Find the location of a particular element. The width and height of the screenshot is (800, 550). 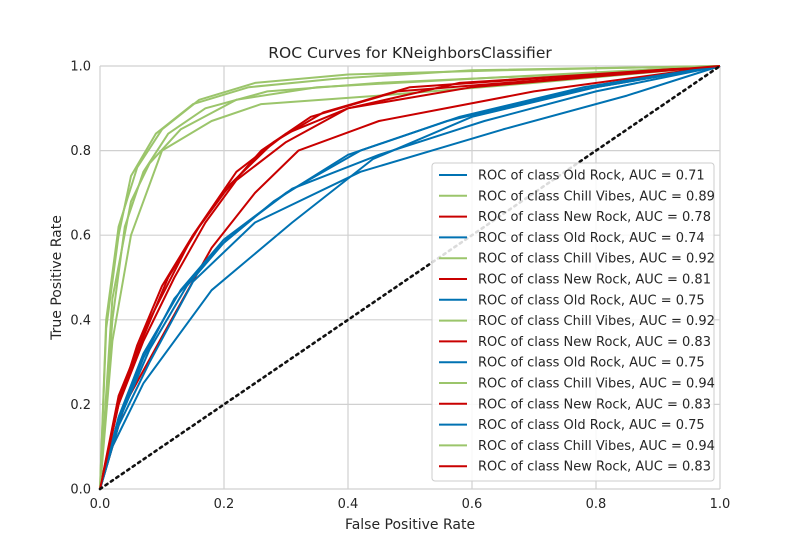

y-tick-label: 0.6 is located at coordinates (80, 236).